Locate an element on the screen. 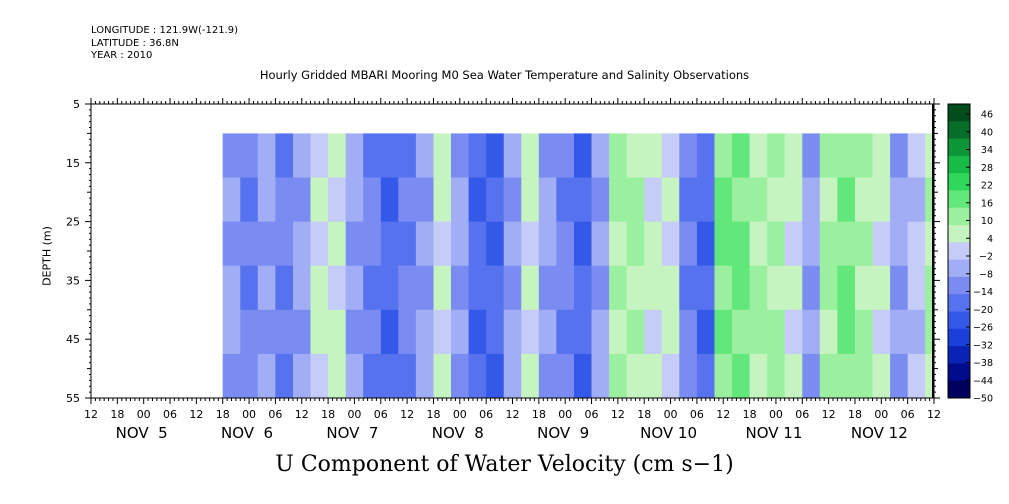 The image size is (1009, 504). longitude-label: LONGITUDE : 121.9W(-121.9) is located at coordinates (164, 30).